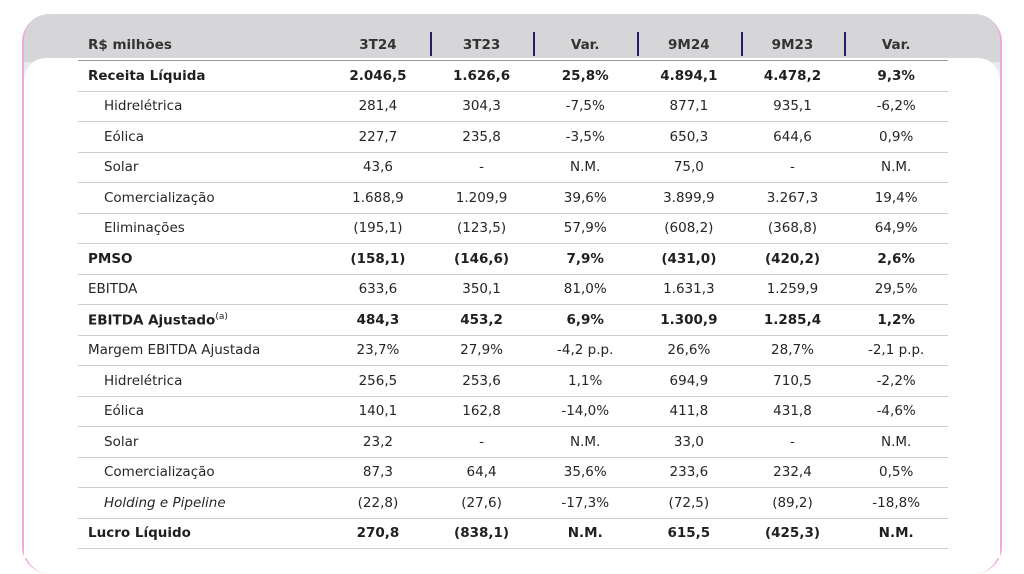  Describe the element at coordinates (174, 350) in the screenshot. I see `row-label-text: Margem EBITDA Ajustada` at that location.